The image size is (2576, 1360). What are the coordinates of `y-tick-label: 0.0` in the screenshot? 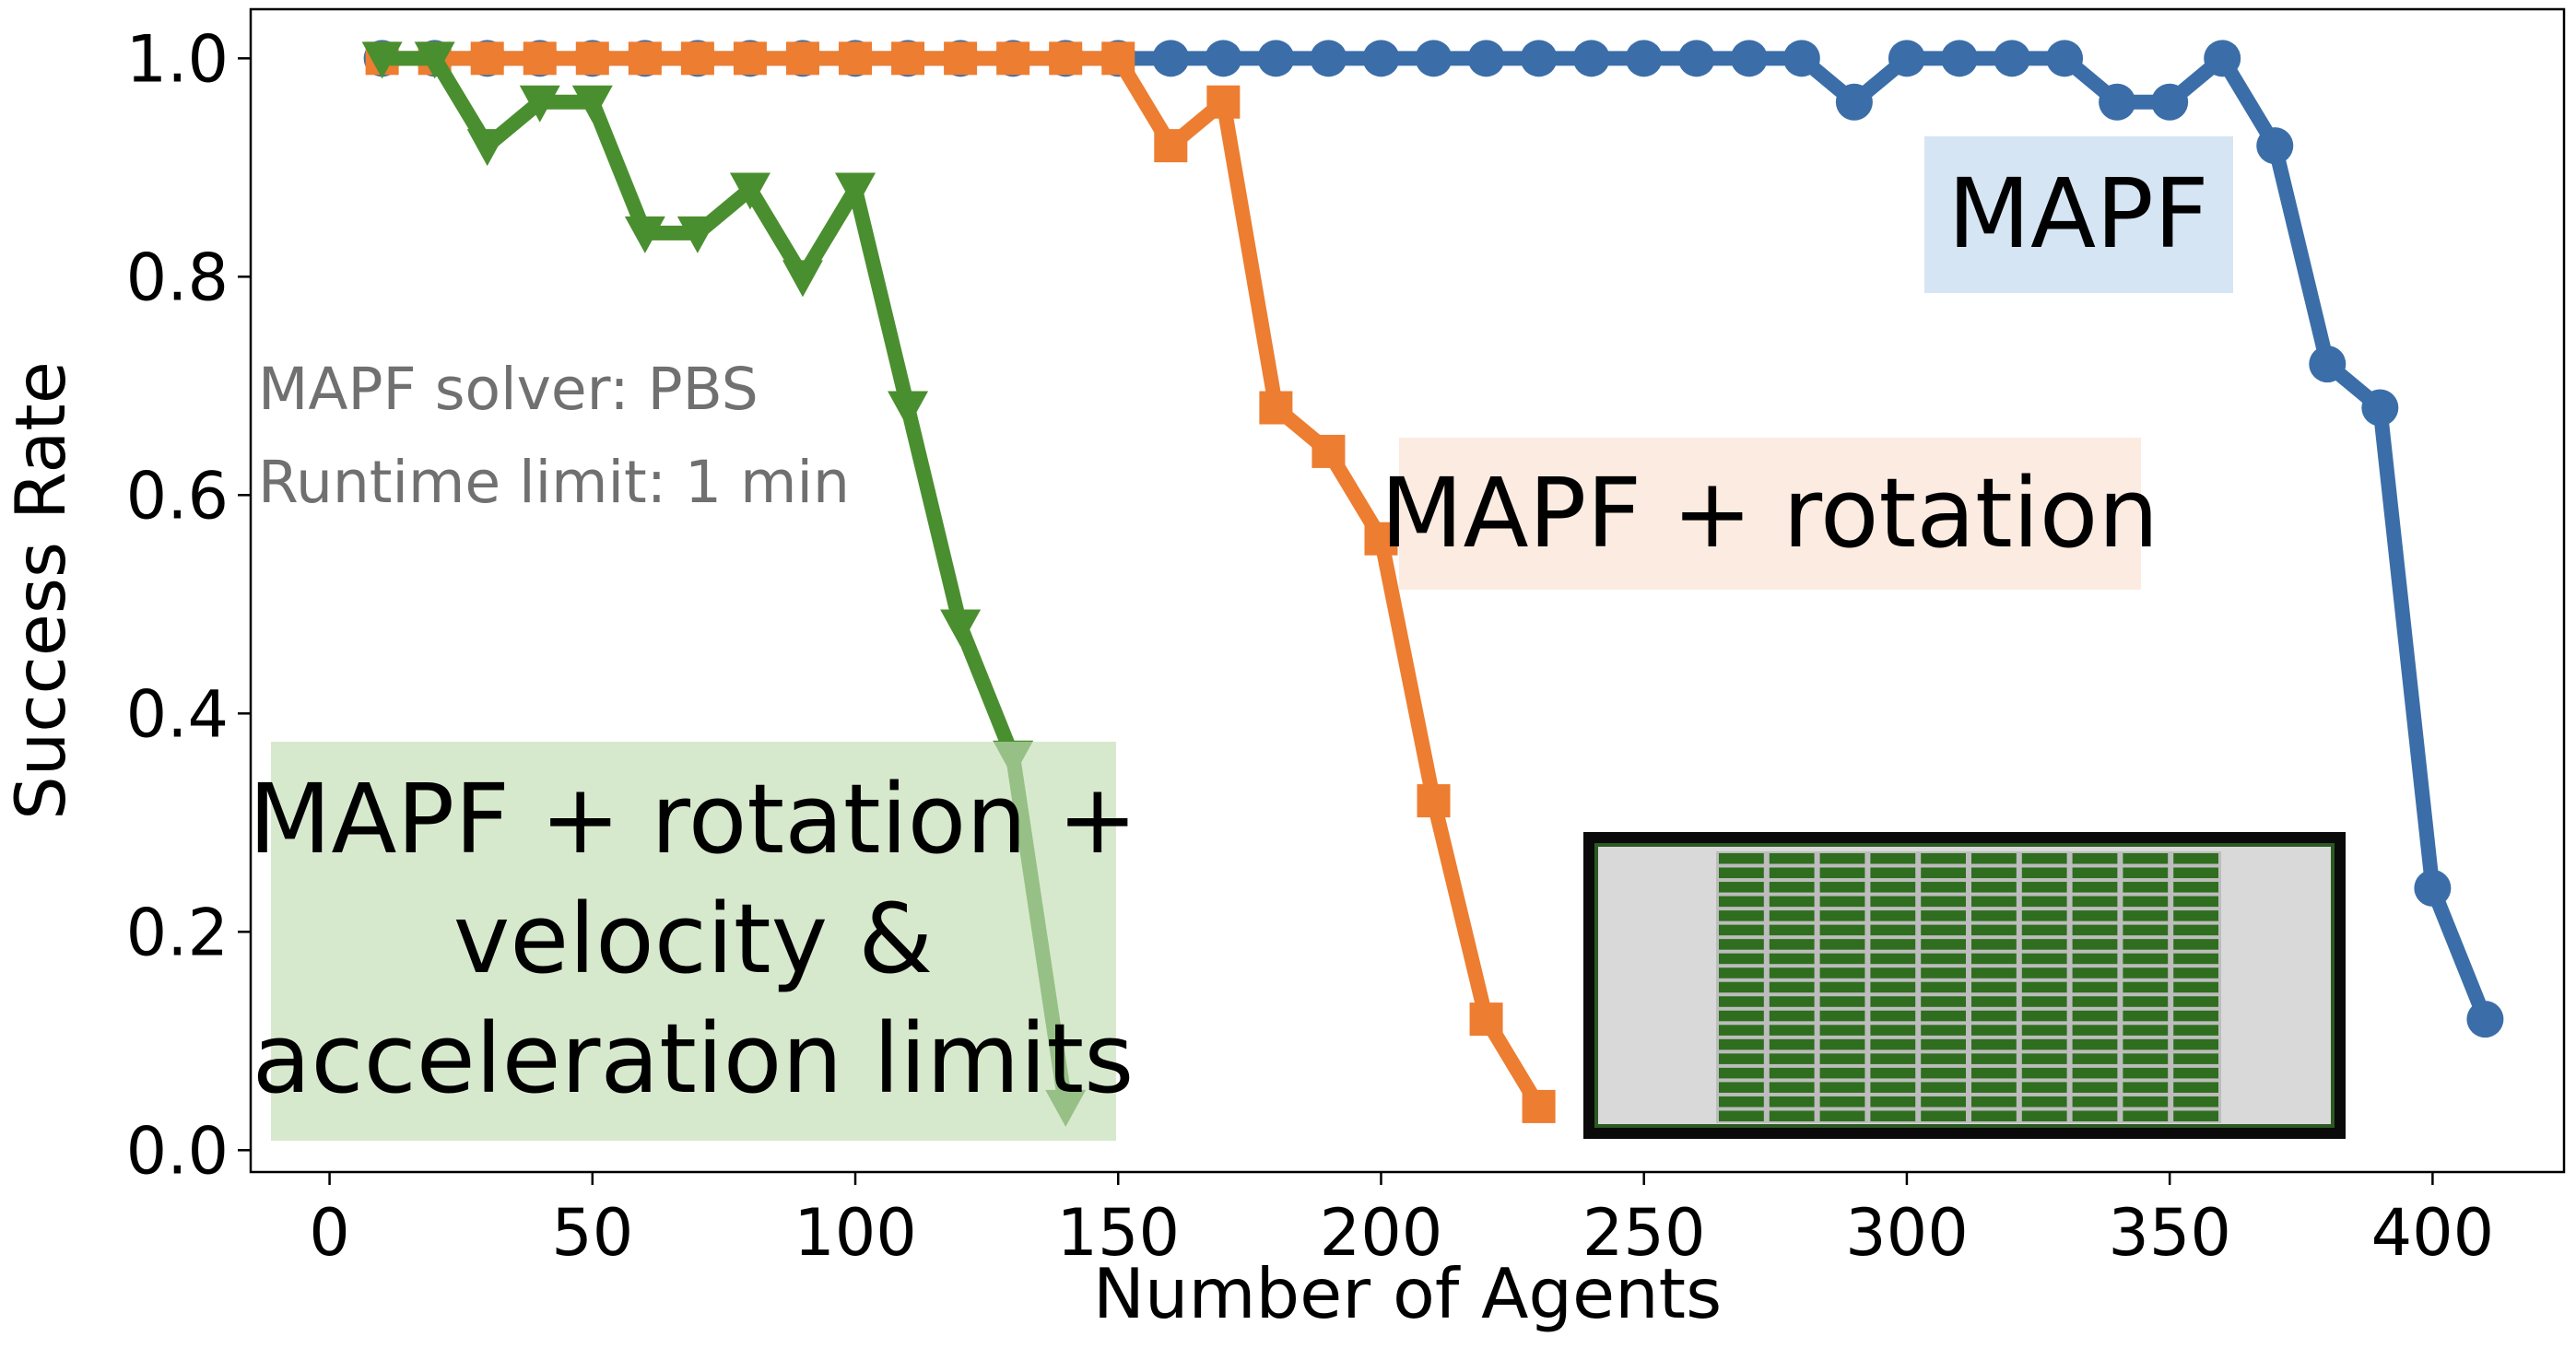 It's located at (177, 1151).